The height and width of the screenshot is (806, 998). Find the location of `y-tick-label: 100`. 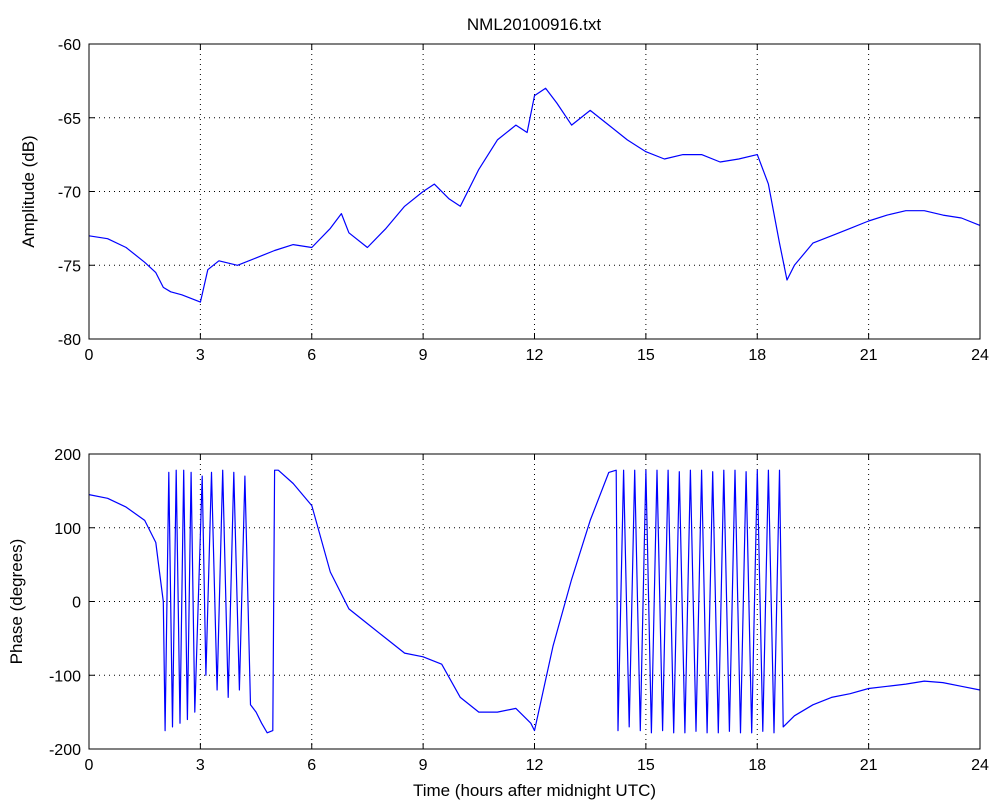

y-tick-label: 100 is located at coordinates (67, 529).